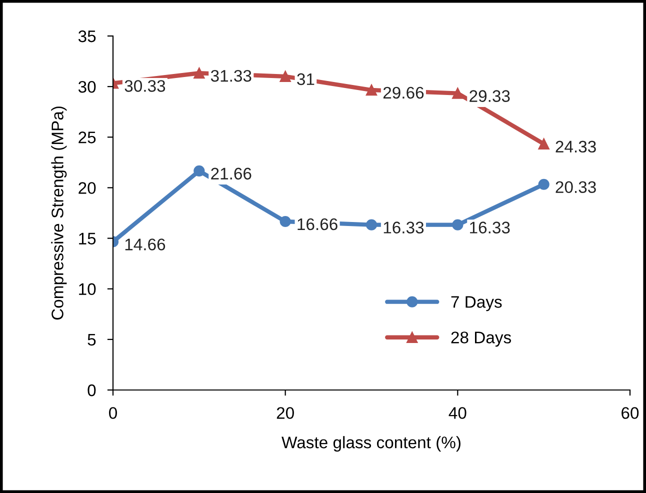  Describe the element at coordinates (318, 224) in the screenshot. I see `data-label: 16.66` at that location.